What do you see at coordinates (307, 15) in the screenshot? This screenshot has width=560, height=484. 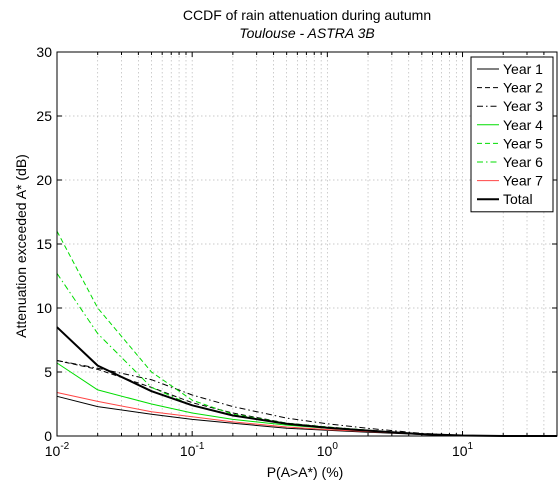 I see `chart-title: CCDF of rain attenuation during autumn` at bounding box center [307, 15].